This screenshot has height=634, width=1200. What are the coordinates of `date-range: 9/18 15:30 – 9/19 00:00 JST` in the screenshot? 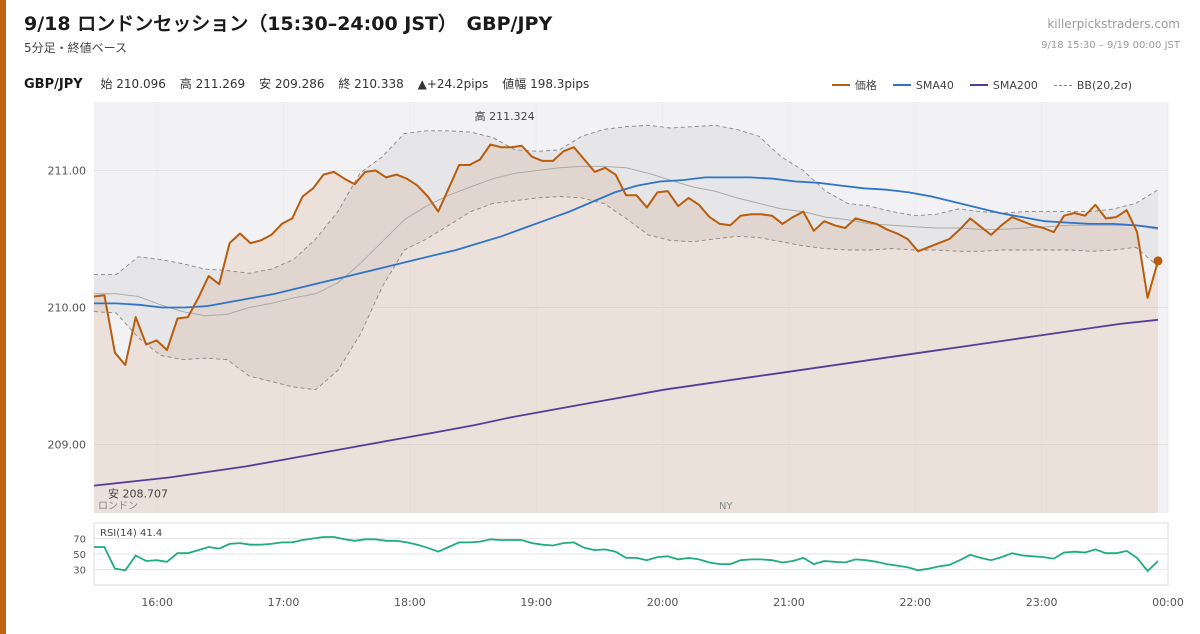 It's located at (1110, 45).